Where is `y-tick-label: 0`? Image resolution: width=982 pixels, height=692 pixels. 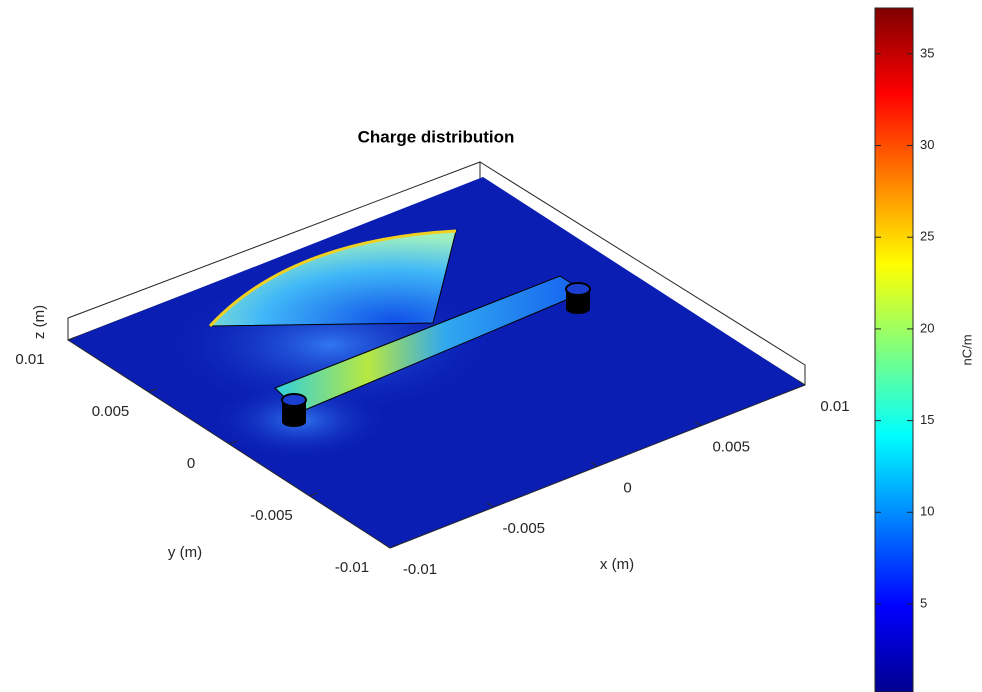 y-tick-label: 0 is located at coordinates (191, 463).